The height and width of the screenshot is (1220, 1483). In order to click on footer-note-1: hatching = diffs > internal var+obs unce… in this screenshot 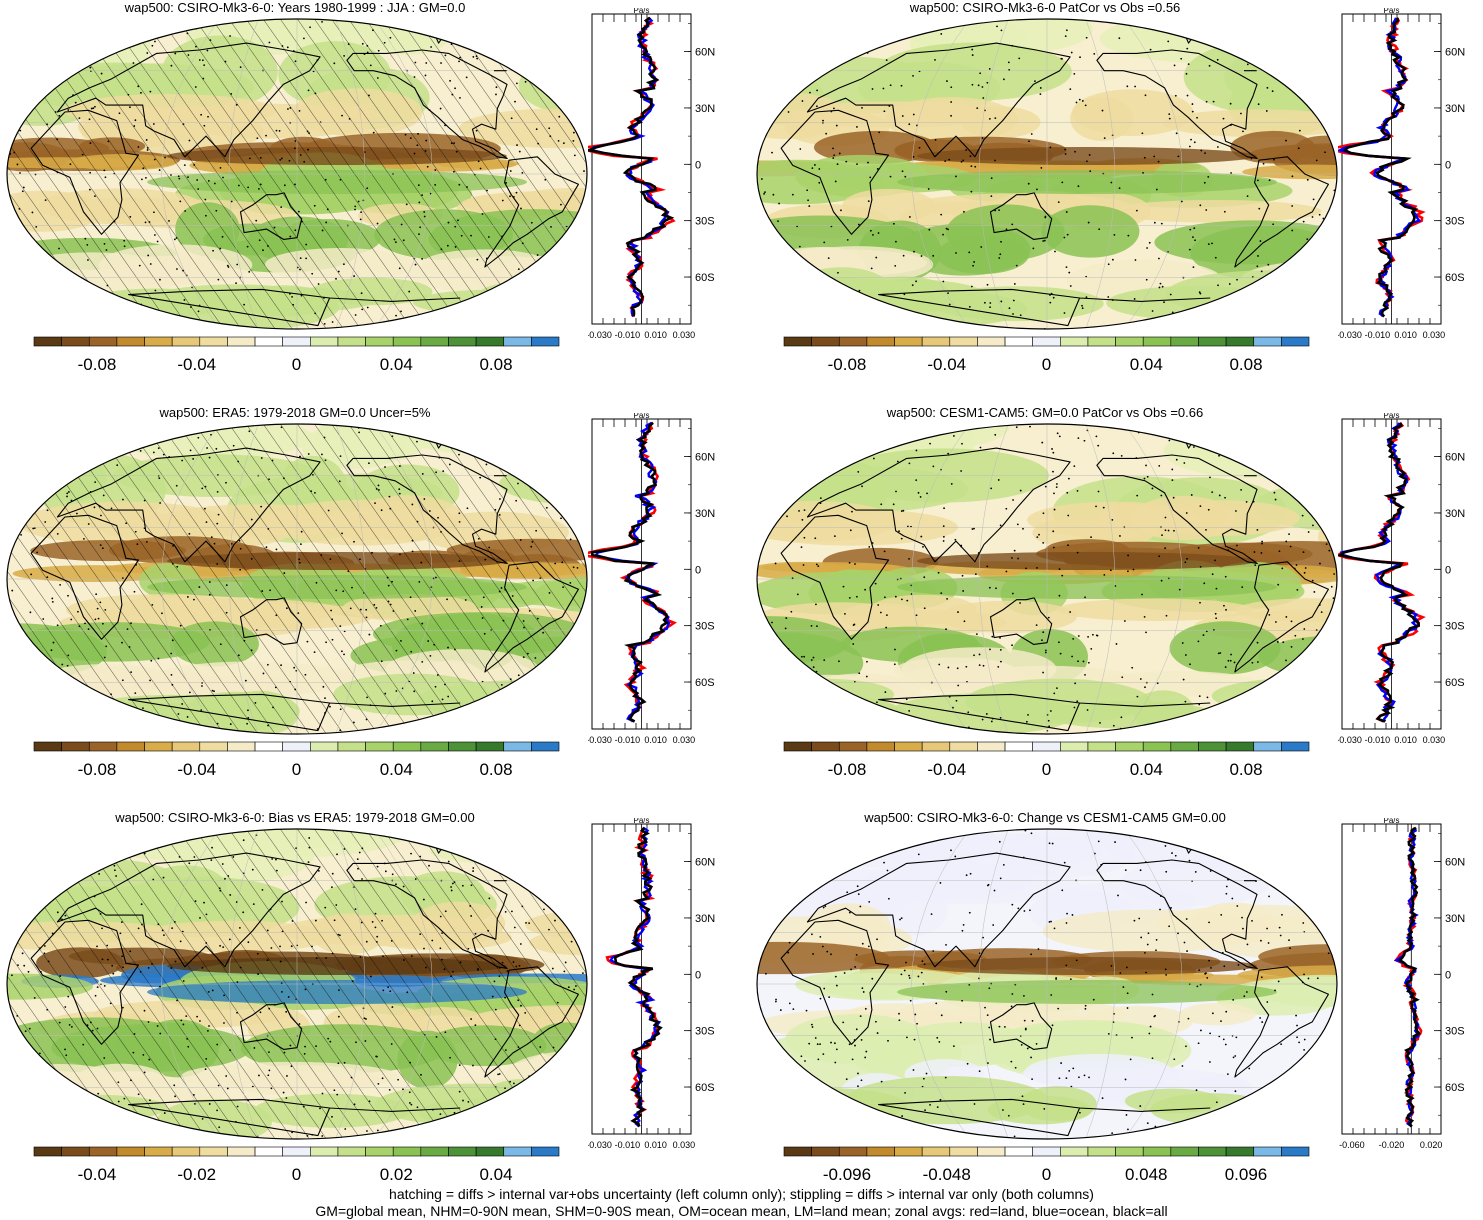, I will do `click(741, 1194)`.